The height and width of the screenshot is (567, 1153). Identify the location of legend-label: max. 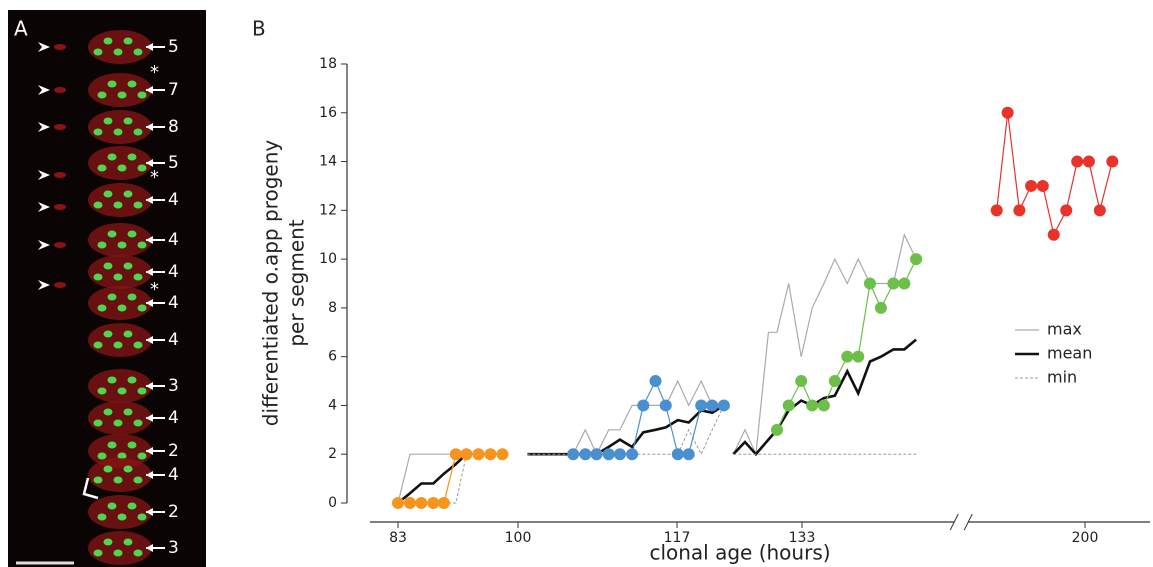
(1064, 329).